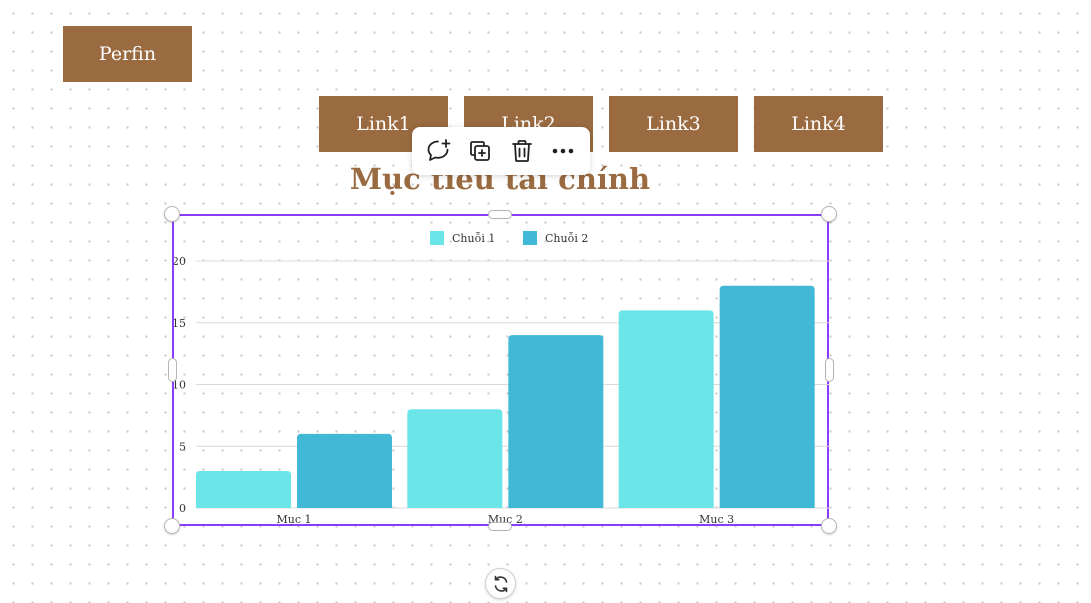 This screenshot has width=1091, height=603. What do you see at coordinates (172, 370) in the screenshot?
I see `resize-handle-left` at bounding box center [172, 370].